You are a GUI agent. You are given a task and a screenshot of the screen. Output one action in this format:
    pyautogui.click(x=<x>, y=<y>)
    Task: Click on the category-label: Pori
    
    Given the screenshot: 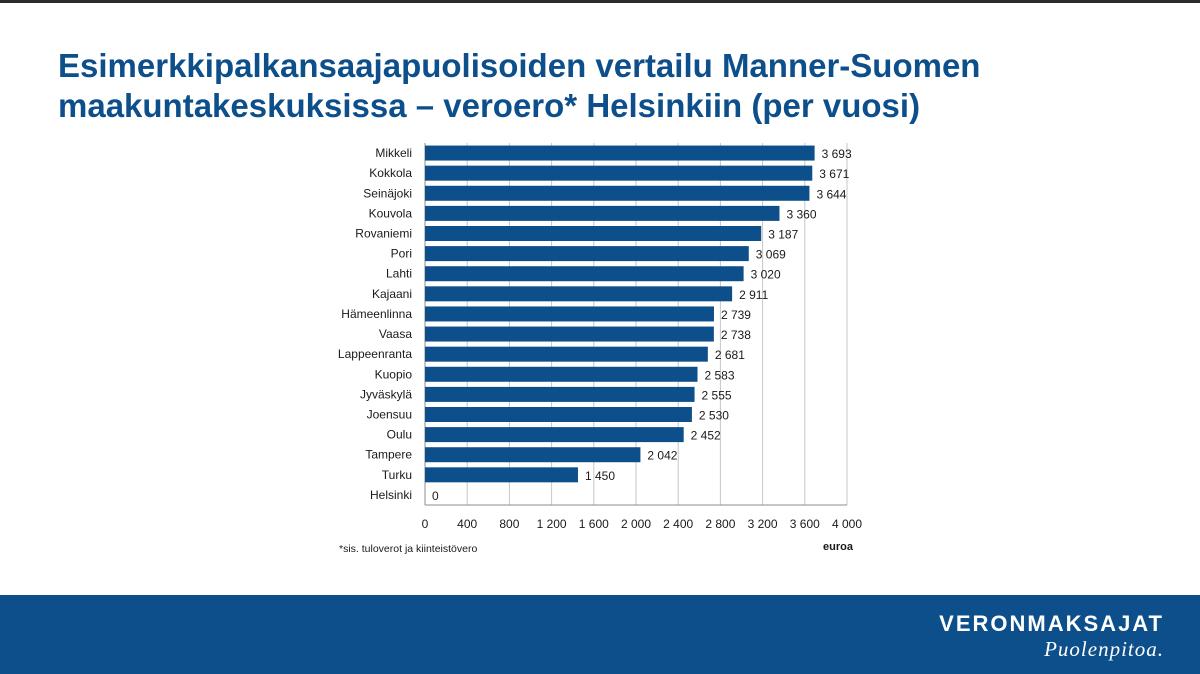 What is the action you would take?
    pyautogui.click(x=401, y=254)
    